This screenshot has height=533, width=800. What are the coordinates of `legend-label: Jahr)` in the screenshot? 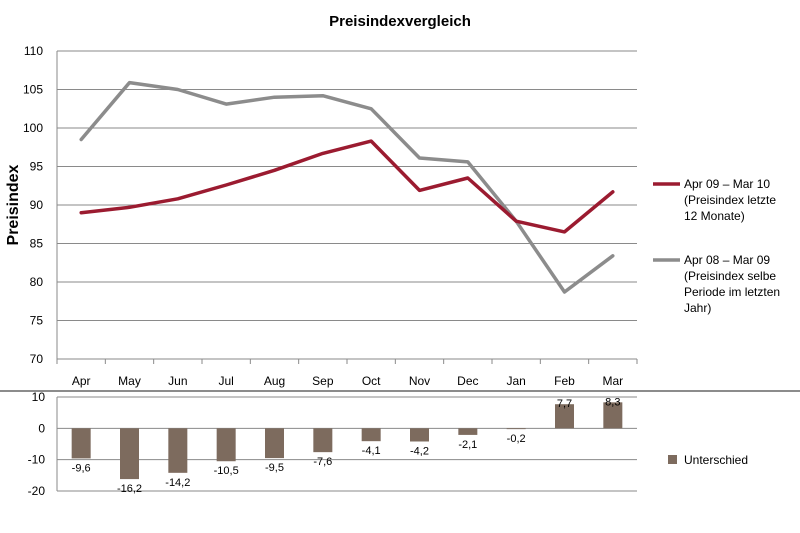 It's located at (697, 308).